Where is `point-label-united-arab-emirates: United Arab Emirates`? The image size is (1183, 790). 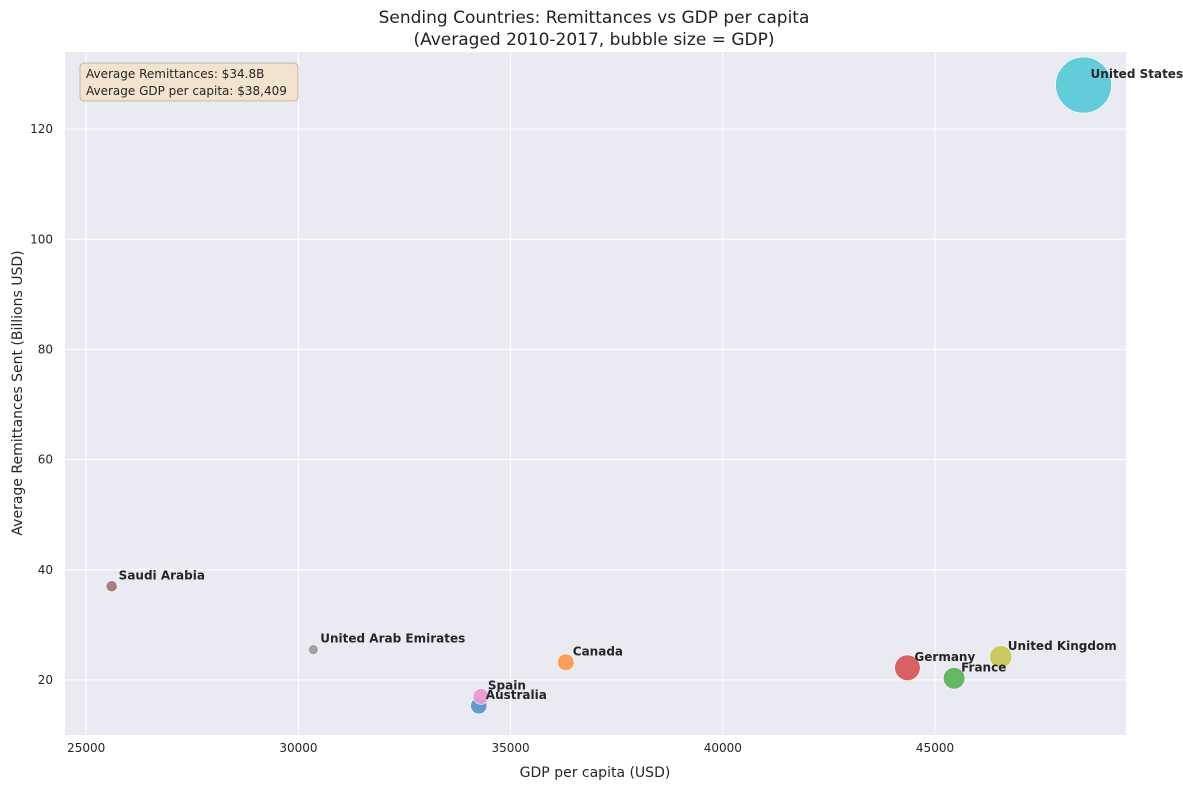
point-label-united-arab-emirates: United Arab Emirates is located at coordinates (392, 639).